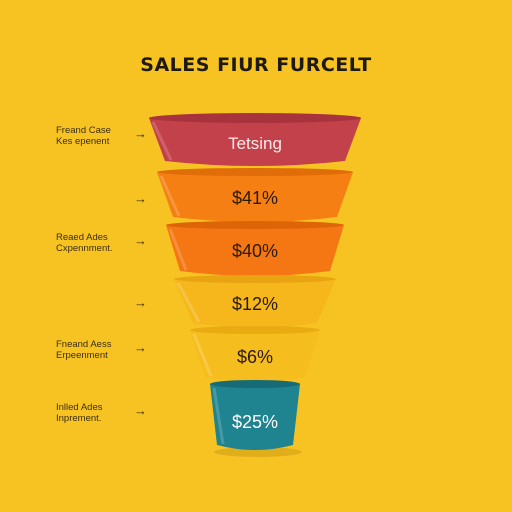 The width and height of the screenshot is (512, 512). I want to click on funnel-stage-2: $41%, so click(255, 195).